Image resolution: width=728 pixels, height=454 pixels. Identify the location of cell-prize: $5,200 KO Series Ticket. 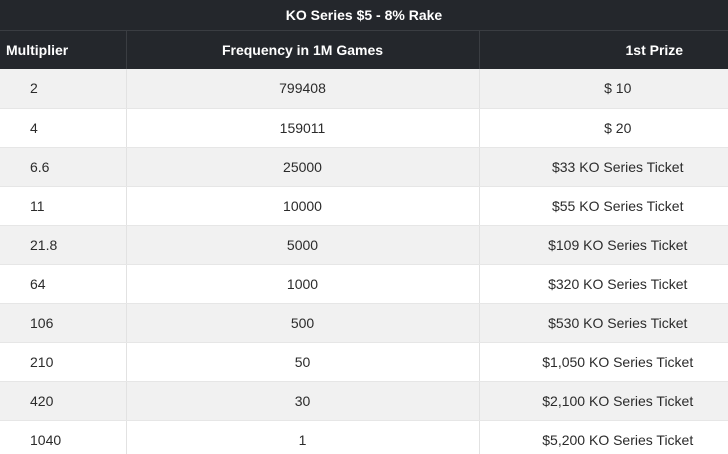
(603, 437).